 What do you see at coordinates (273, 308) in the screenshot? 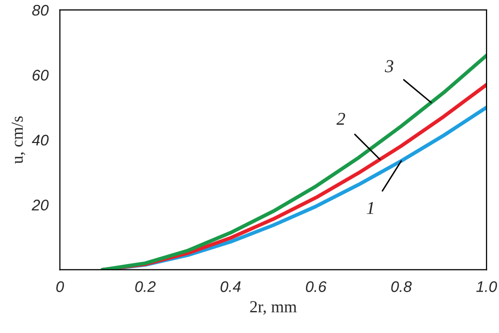
I see `x-axis-title: 2r, mm` at bounding box center [273, 308].